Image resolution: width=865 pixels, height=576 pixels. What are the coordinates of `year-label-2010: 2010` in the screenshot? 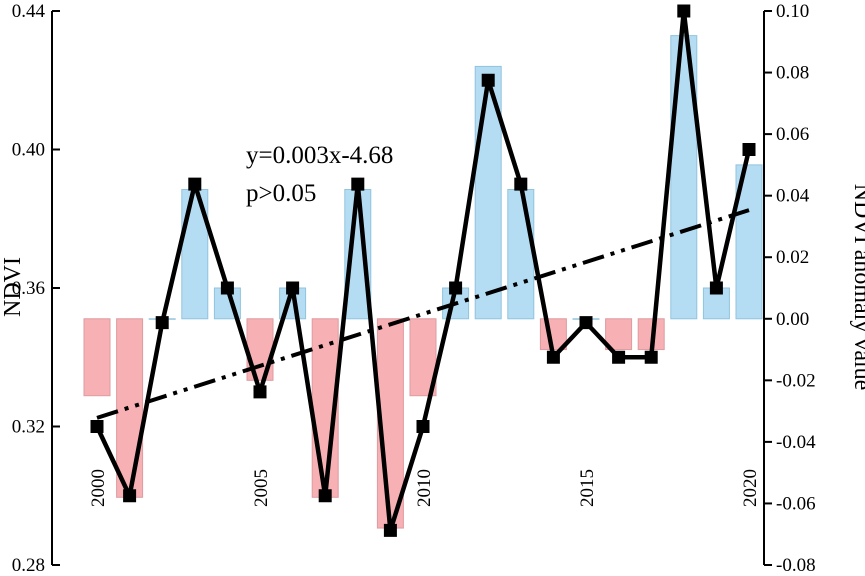 It's located at (424, 488).